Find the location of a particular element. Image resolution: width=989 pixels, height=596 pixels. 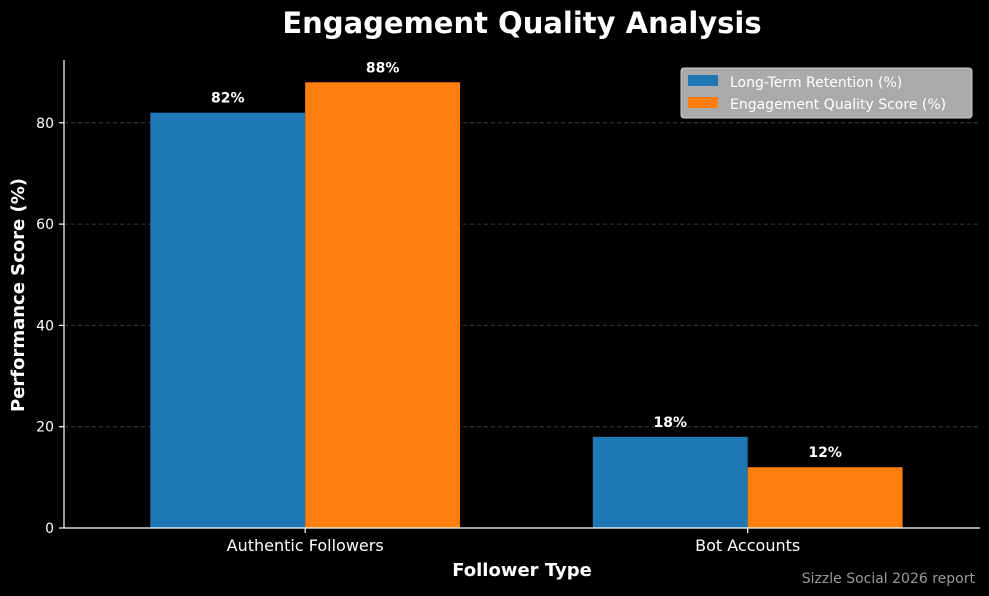

data-label: 82% is located at coordinates (228, 99).